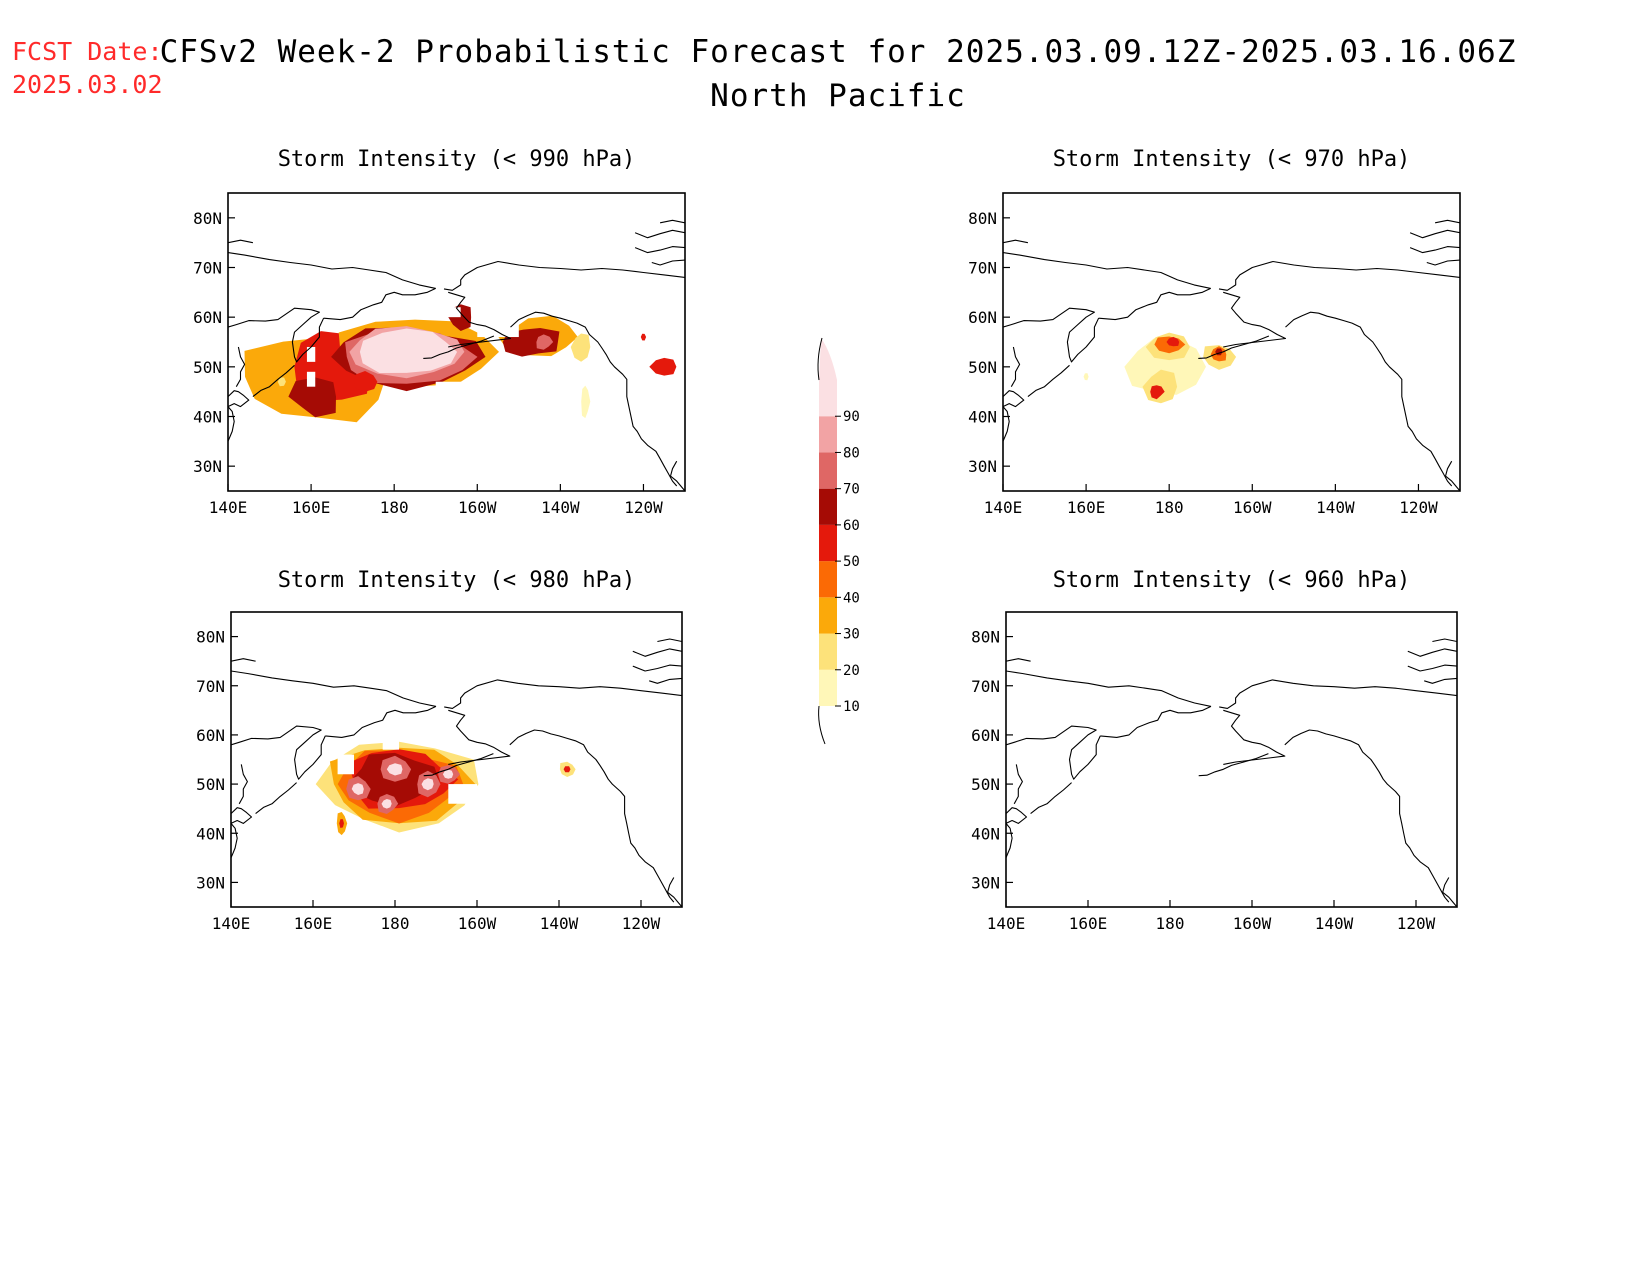  I want to click on map-frame, so click(1231, 342).